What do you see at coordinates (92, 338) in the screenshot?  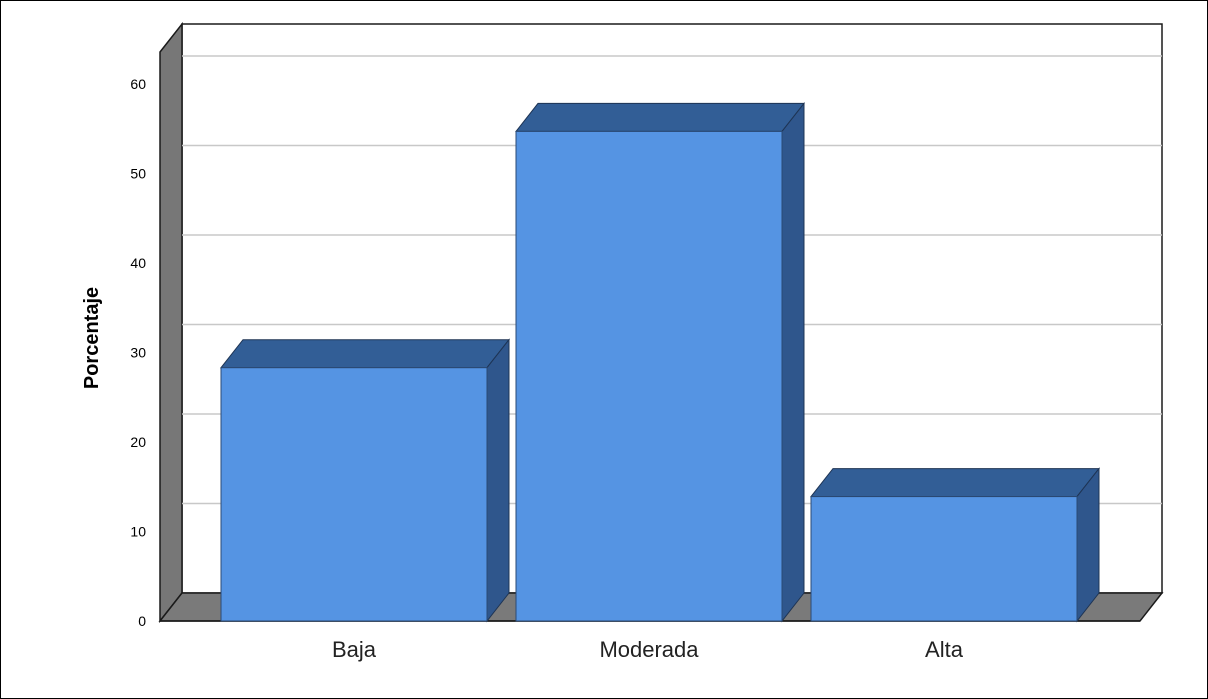 I see `y-axis-title: Porcentaje` at bounding box center [92, 338].